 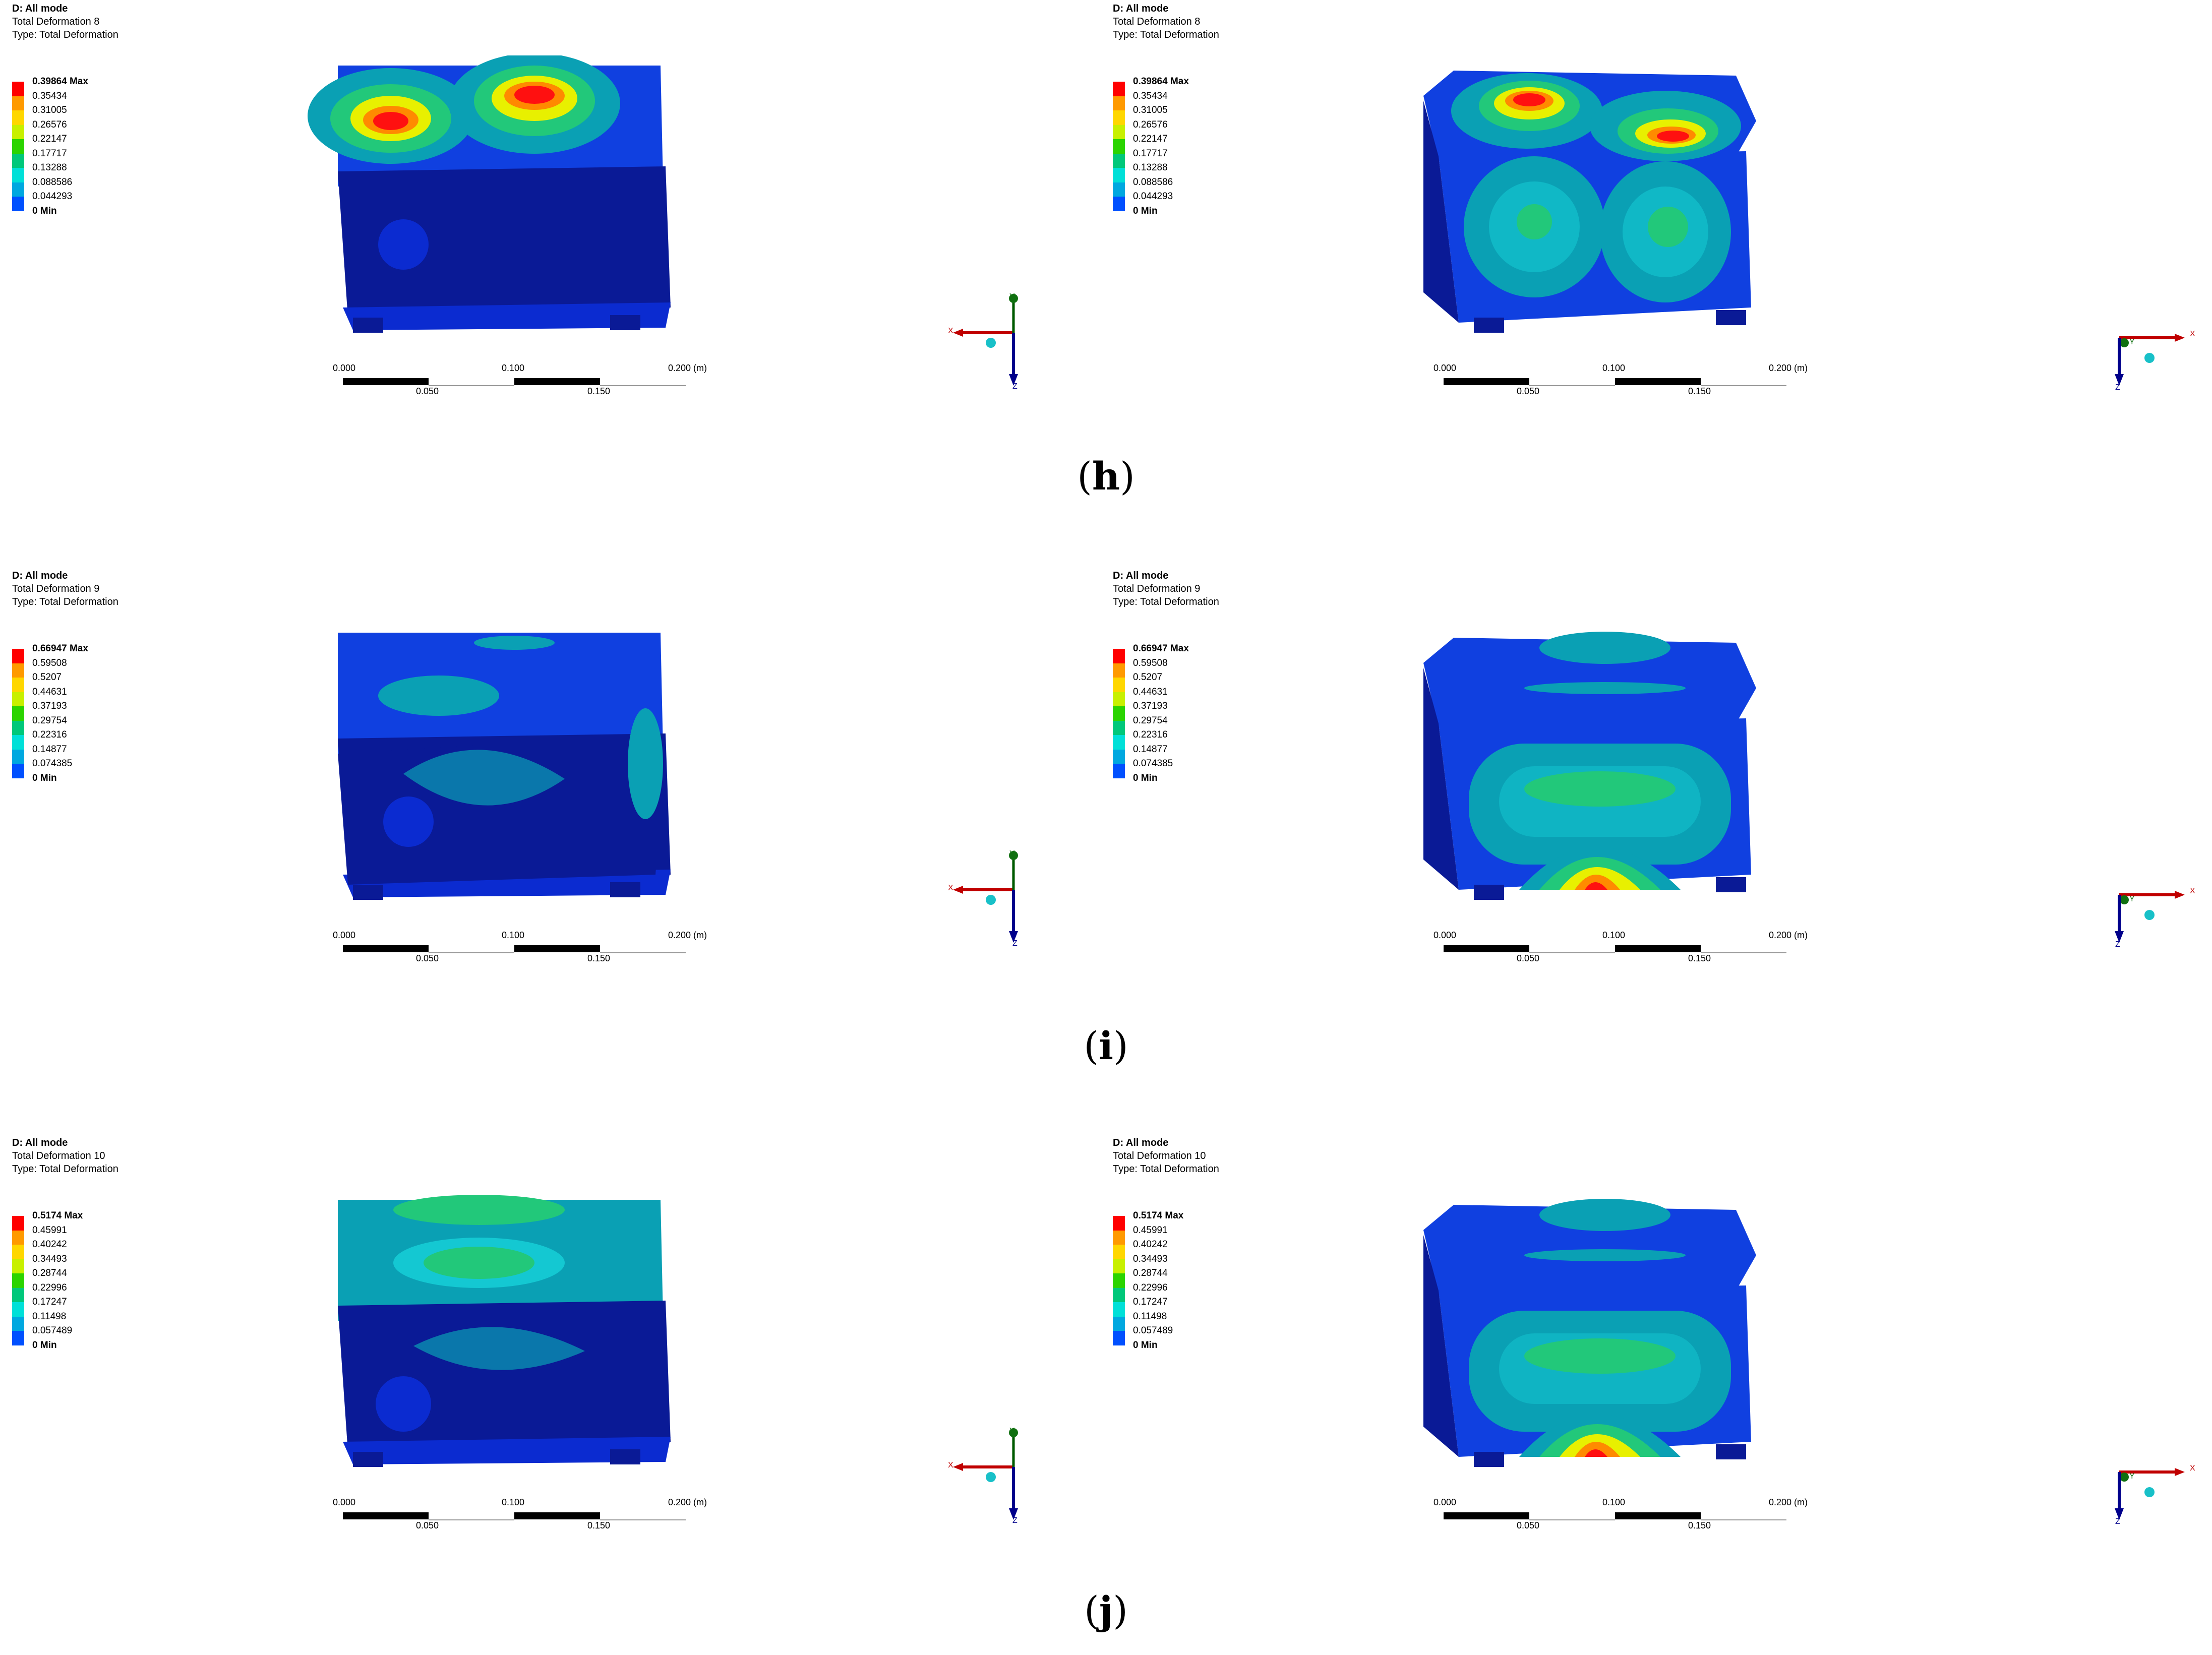 What do you see at coordinates (1161, 81) in the screenshot?
I see `legend-value: 0.39864 Max` at bounding box center [1161, 81].